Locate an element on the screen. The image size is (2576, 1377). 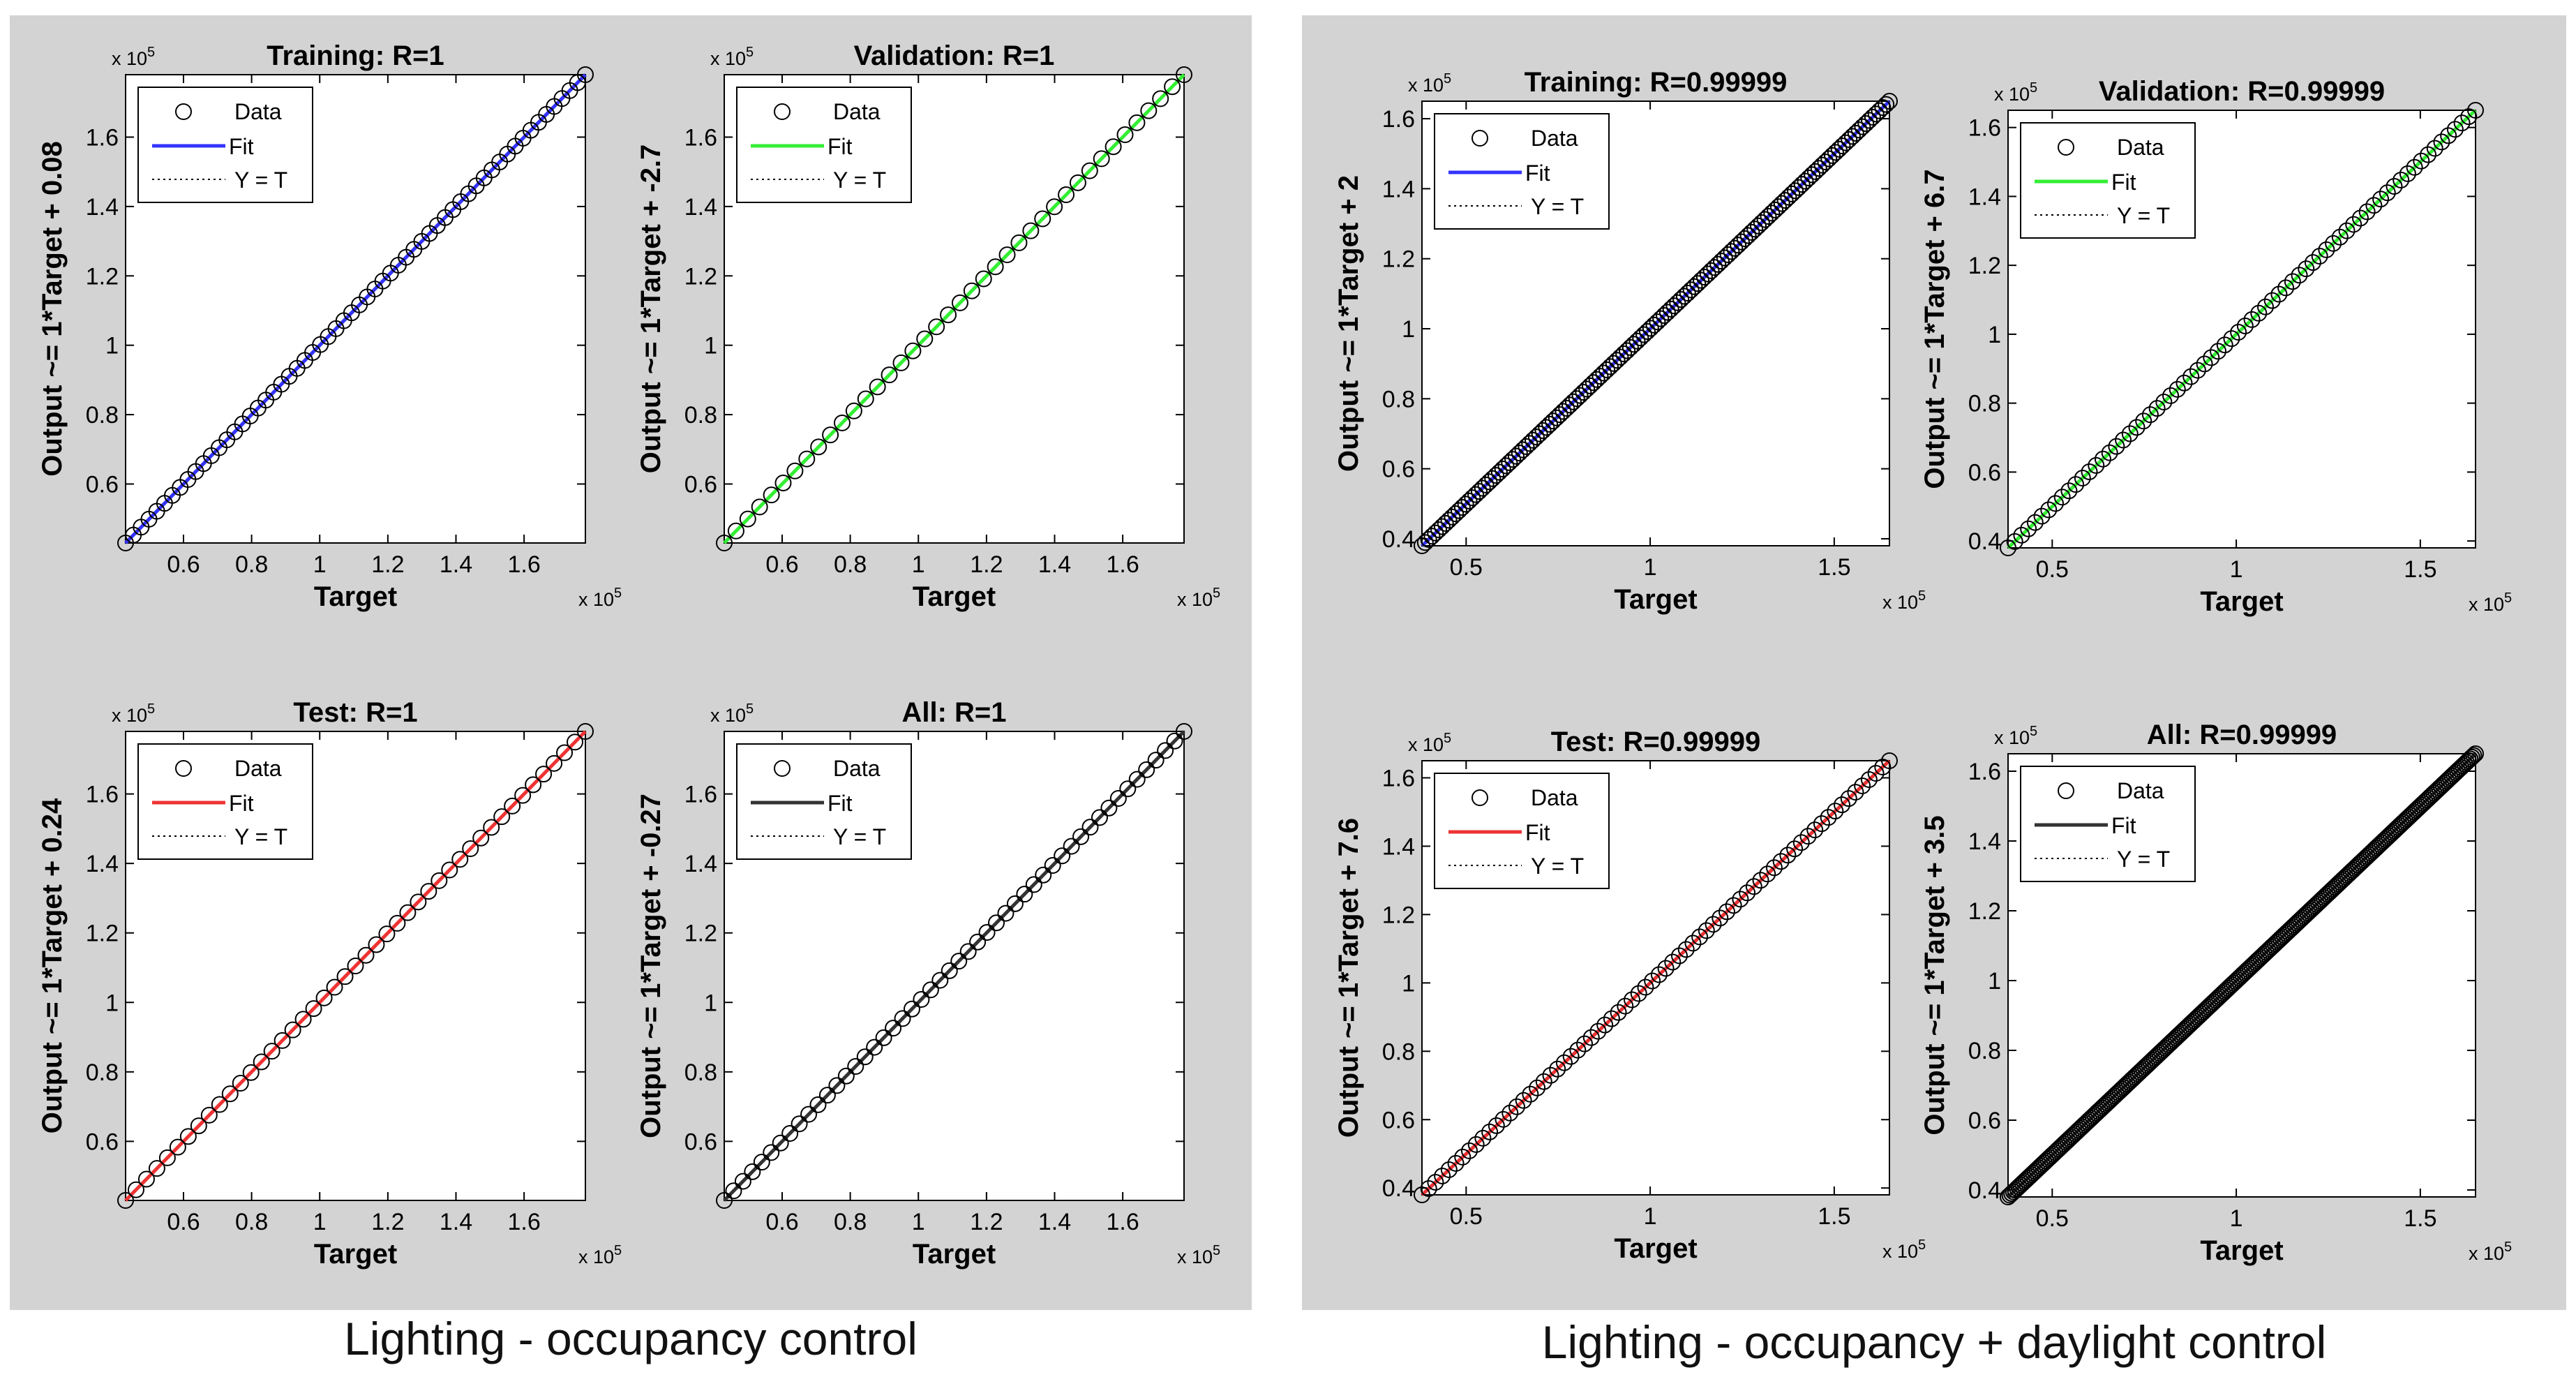
x-multiplier-exp: 5 is located at coordinates (1922, 1245).